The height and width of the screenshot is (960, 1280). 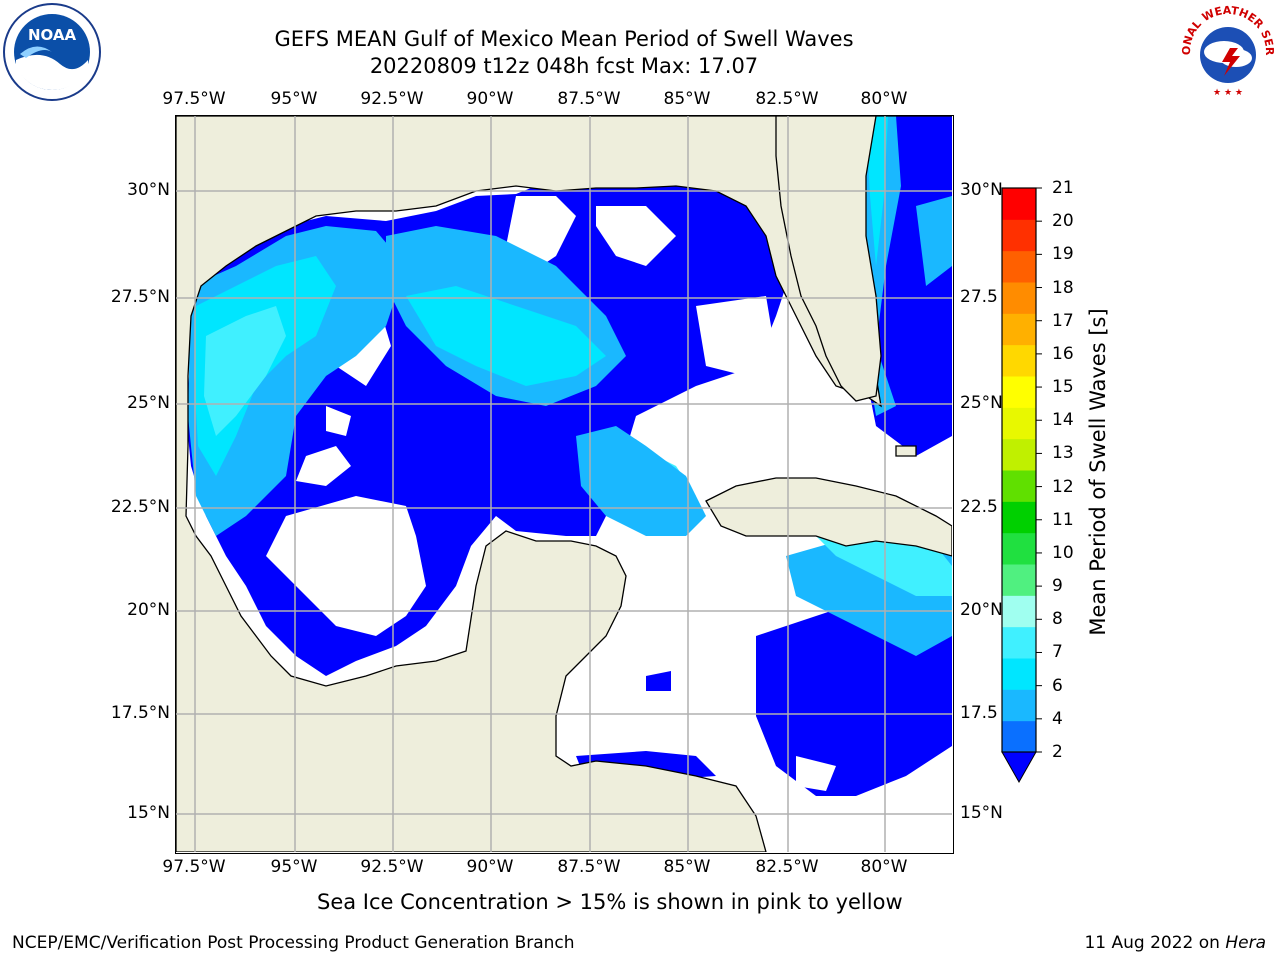 I want to click on lon-tick-label-top: 97.5°W, so click(x=194, y=99).